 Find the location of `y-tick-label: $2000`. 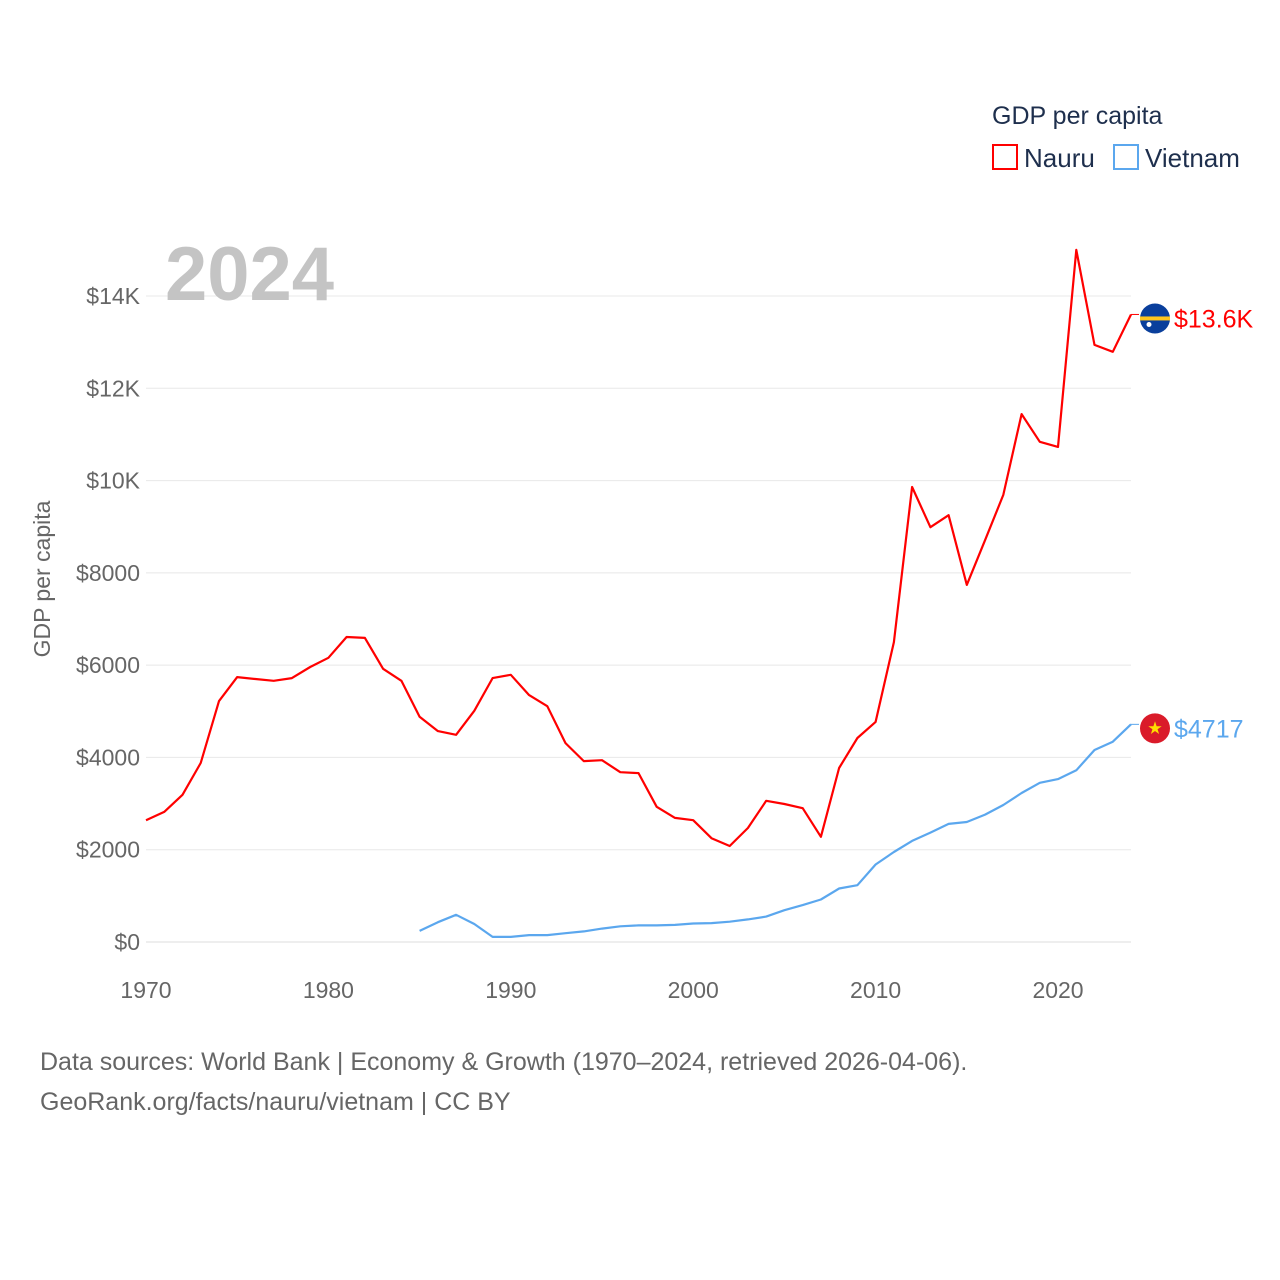

y-tick-label: $2000 is located at coordinates (108, 850).